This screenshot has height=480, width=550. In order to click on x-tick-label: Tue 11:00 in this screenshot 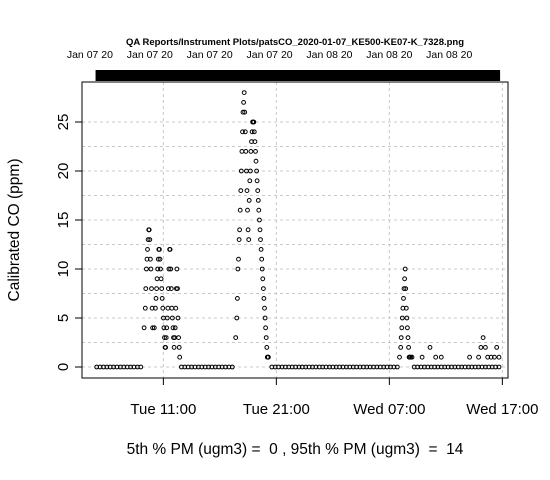, I will do `click(163, 409)`.